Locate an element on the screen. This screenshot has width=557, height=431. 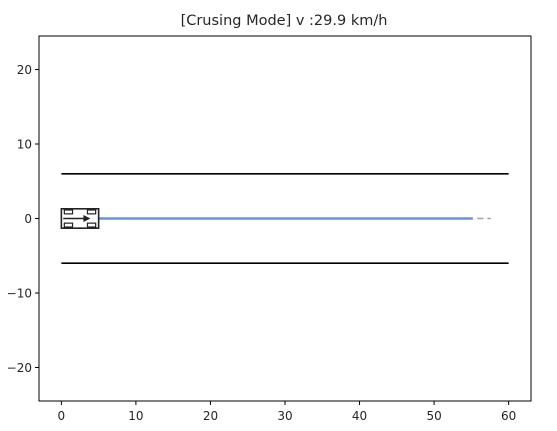
x-tick-label-3: 30 is located at coordinates (284, 416).